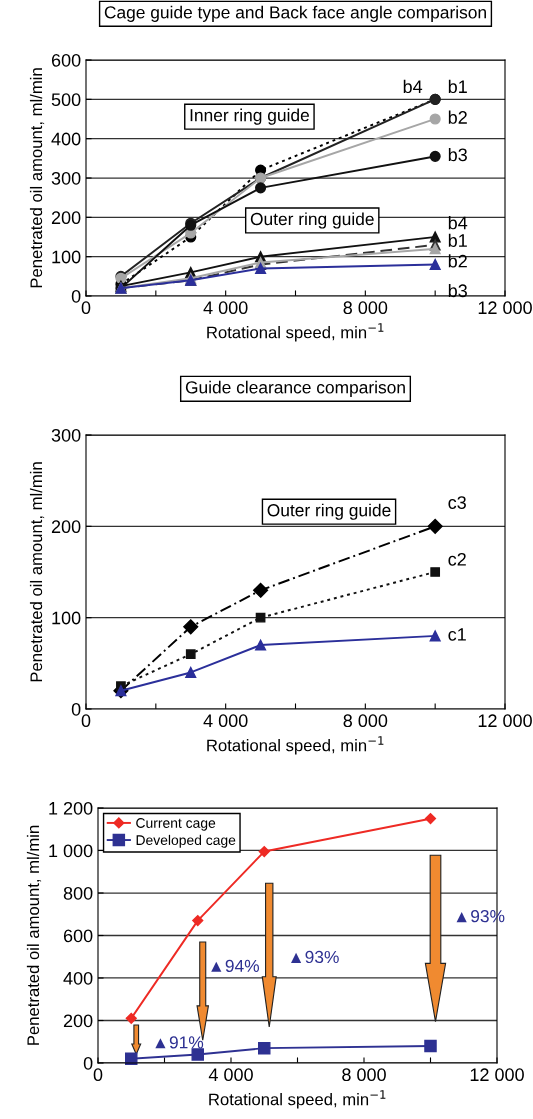 The width and height of the screenshot is (533, 1119). I want to click on annotation: Inner ring guide, so click(249, 116).